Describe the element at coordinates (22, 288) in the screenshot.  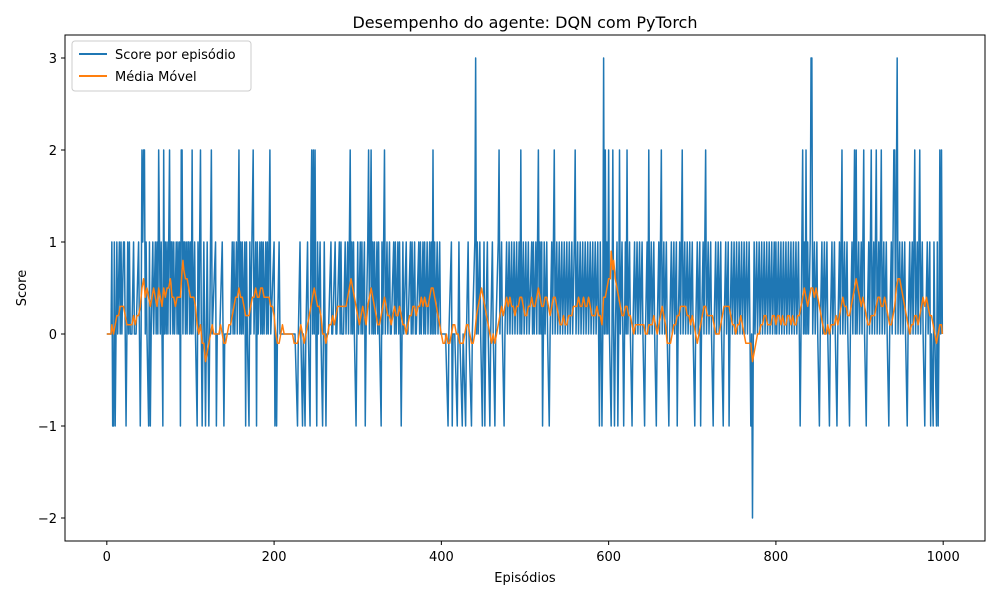
I see `y-axis-title: Score` at that location.